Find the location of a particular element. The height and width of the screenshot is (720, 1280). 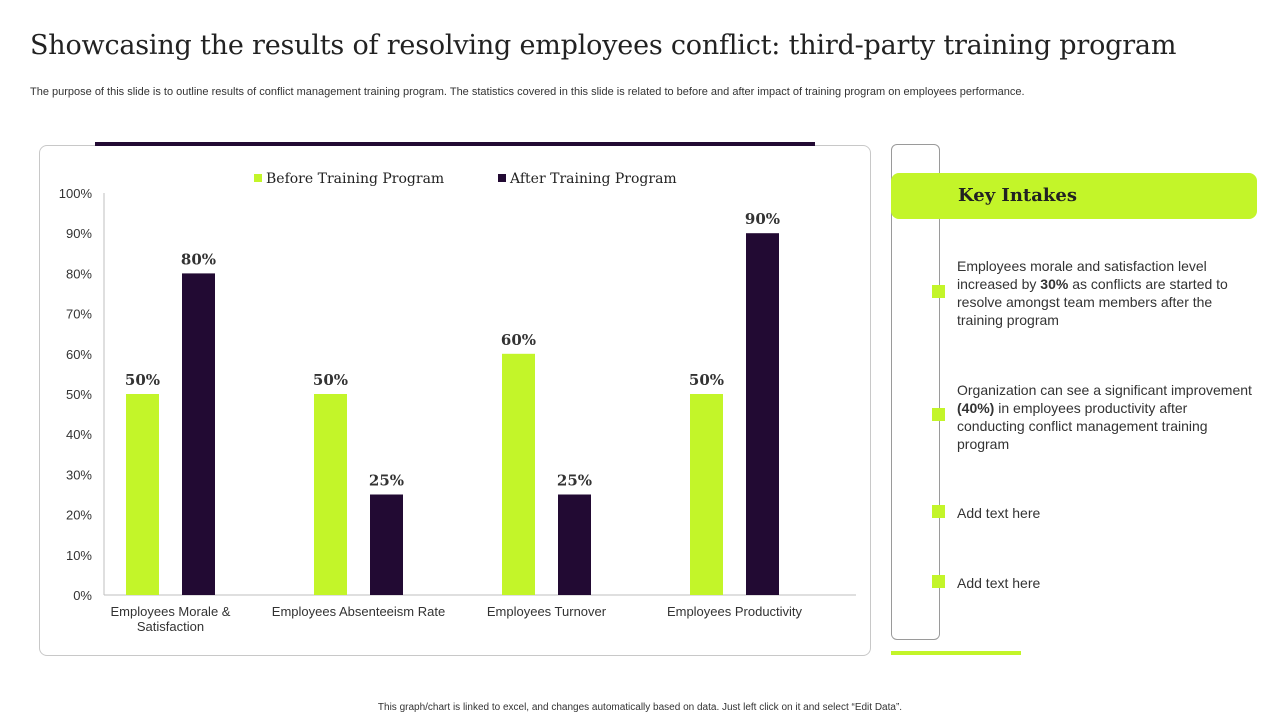

key-intakes-banner is located at coordinates (1074, 196).